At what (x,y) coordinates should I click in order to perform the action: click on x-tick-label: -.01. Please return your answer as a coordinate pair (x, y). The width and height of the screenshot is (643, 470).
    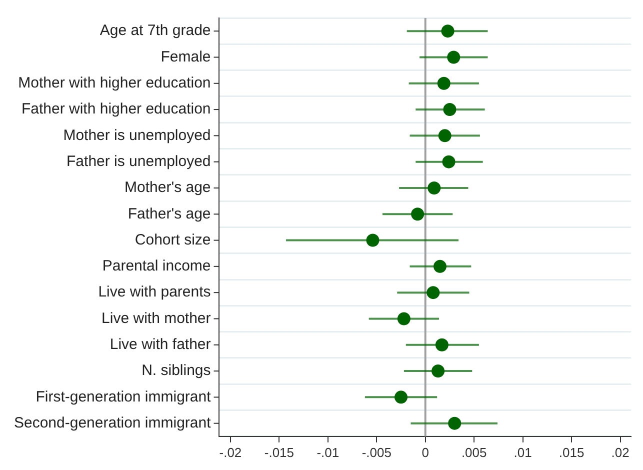
    Looking at the image, I should click on (328, 452).